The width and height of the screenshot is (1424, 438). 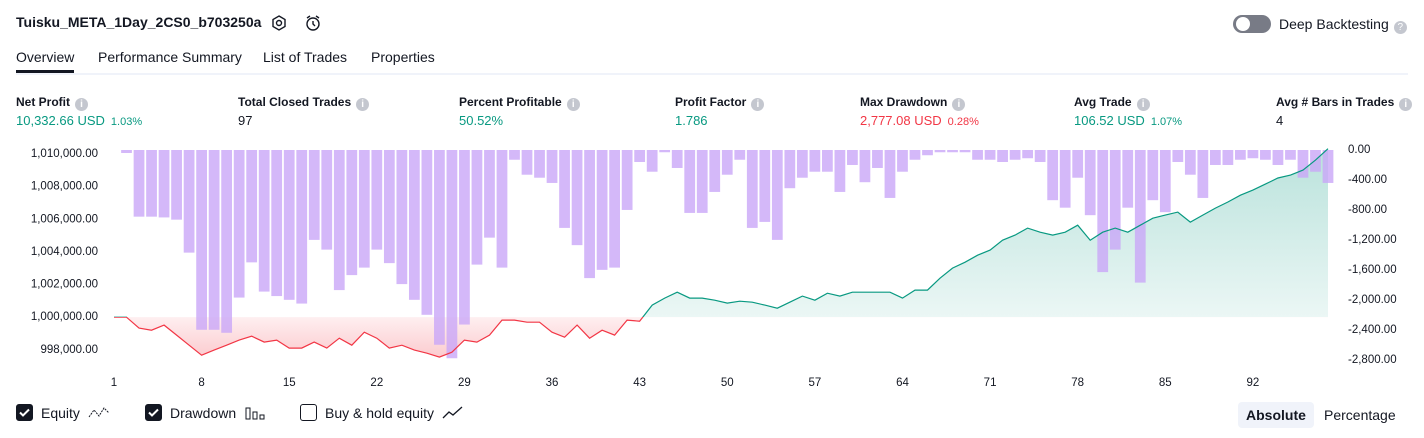 I want to click on metric-label: Net Profit i, so click(x=52, y=103).